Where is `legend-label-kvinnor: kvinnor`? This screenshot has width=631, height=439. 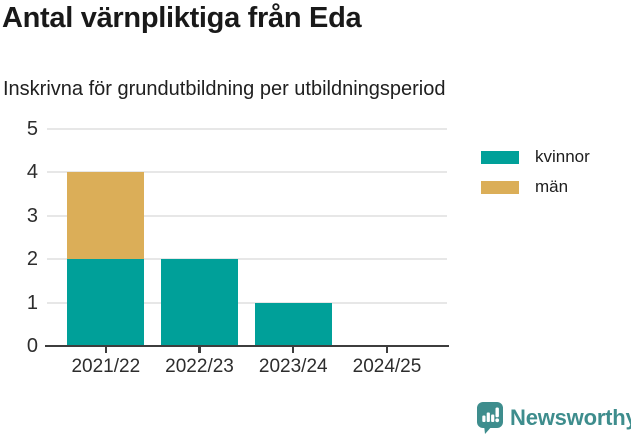 legend-label-kvinnor: kvinnor is located at coordinates (562, 156).